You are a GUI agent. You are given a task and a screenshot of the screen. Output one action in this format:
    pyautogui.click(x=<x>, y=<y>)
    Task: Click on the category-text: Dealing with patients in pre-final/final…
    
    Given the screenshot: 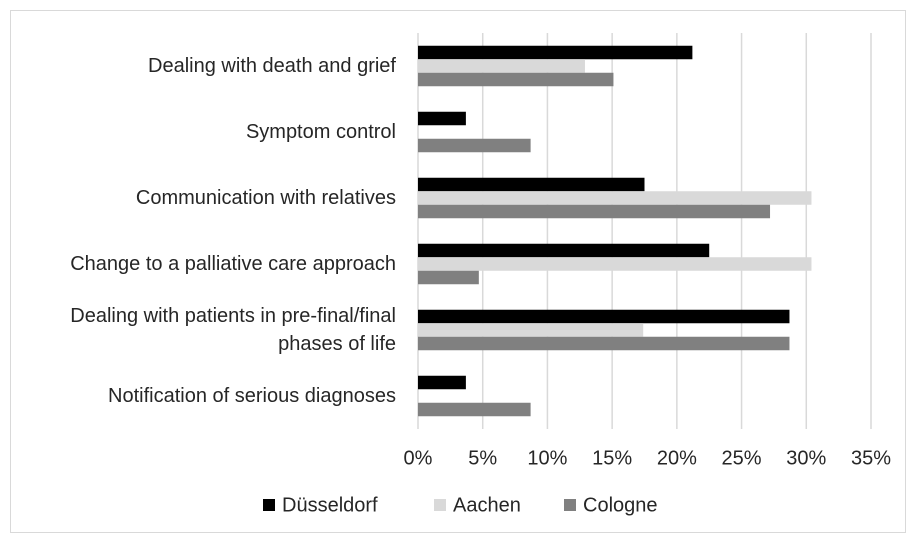 What is the action you would take?
    pyautogui.click(x=233, y=330)
    